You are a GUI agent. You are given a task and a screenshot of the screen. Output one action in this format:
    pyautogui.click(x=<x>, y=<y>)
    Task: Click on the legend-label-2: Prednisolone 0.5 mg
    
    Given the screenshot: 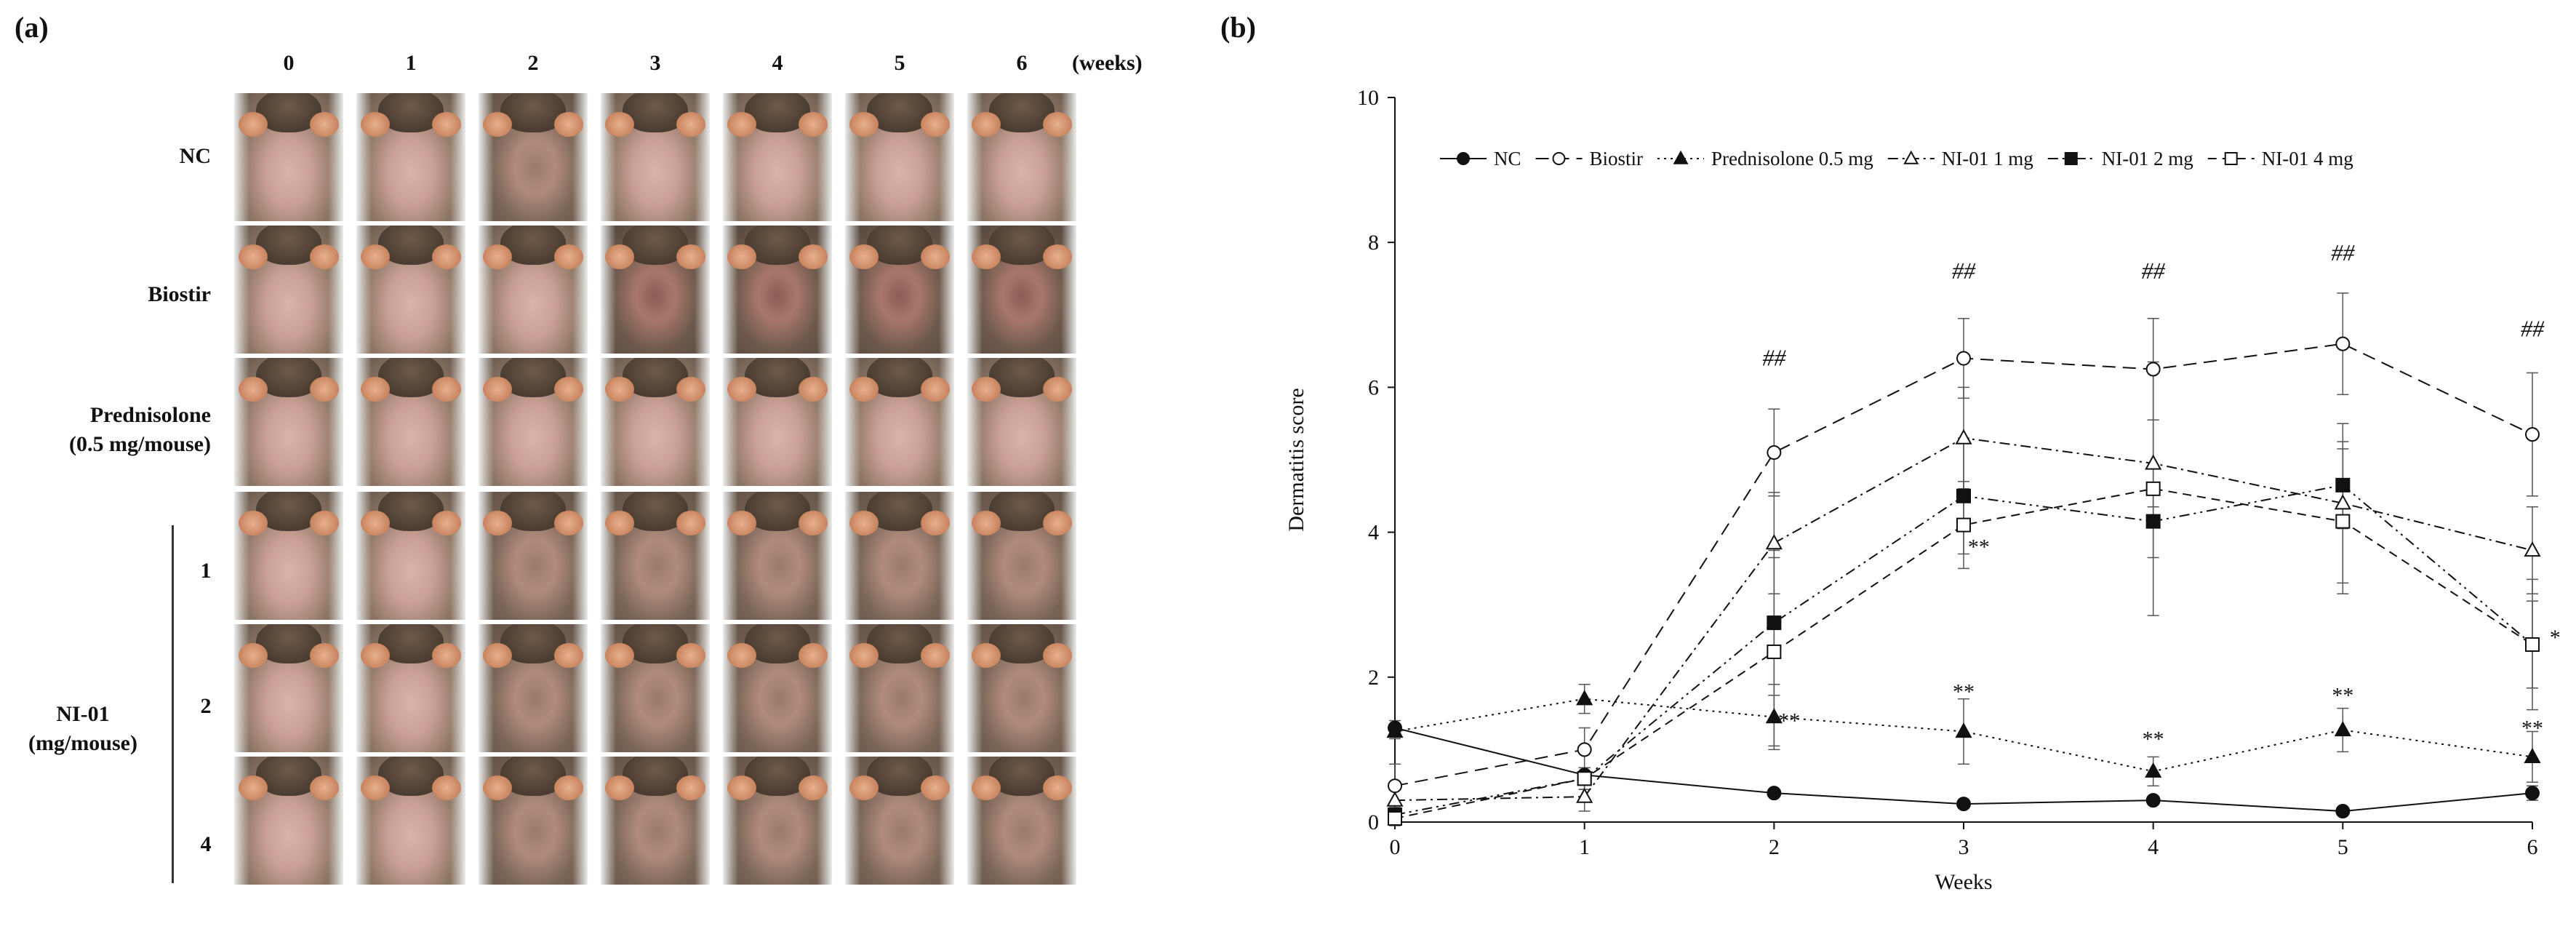 What is the action you would take?
    pyautogui.click(x=1792, y=159)
    